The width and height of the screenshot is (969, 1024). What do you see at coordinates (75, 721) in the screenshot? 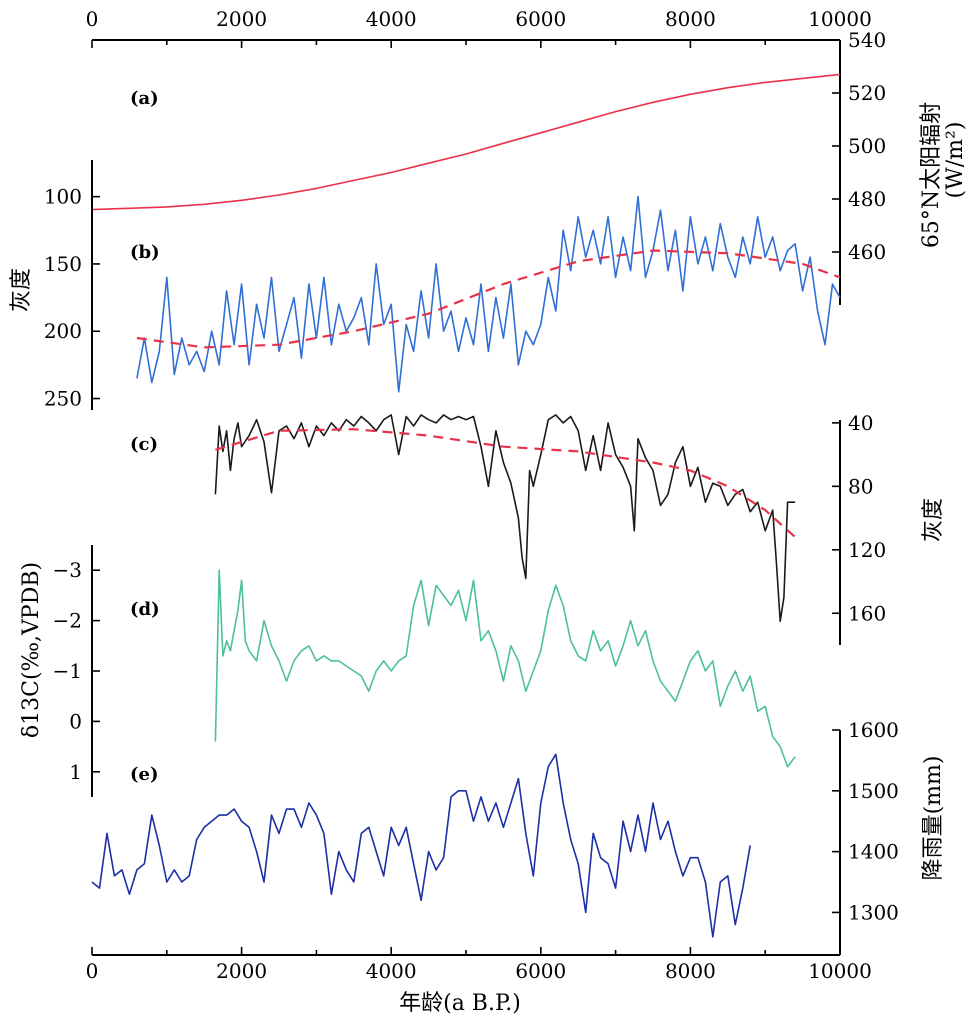
I see `panel-d-y-tick-label: 0` at bounding box center [75, 721].